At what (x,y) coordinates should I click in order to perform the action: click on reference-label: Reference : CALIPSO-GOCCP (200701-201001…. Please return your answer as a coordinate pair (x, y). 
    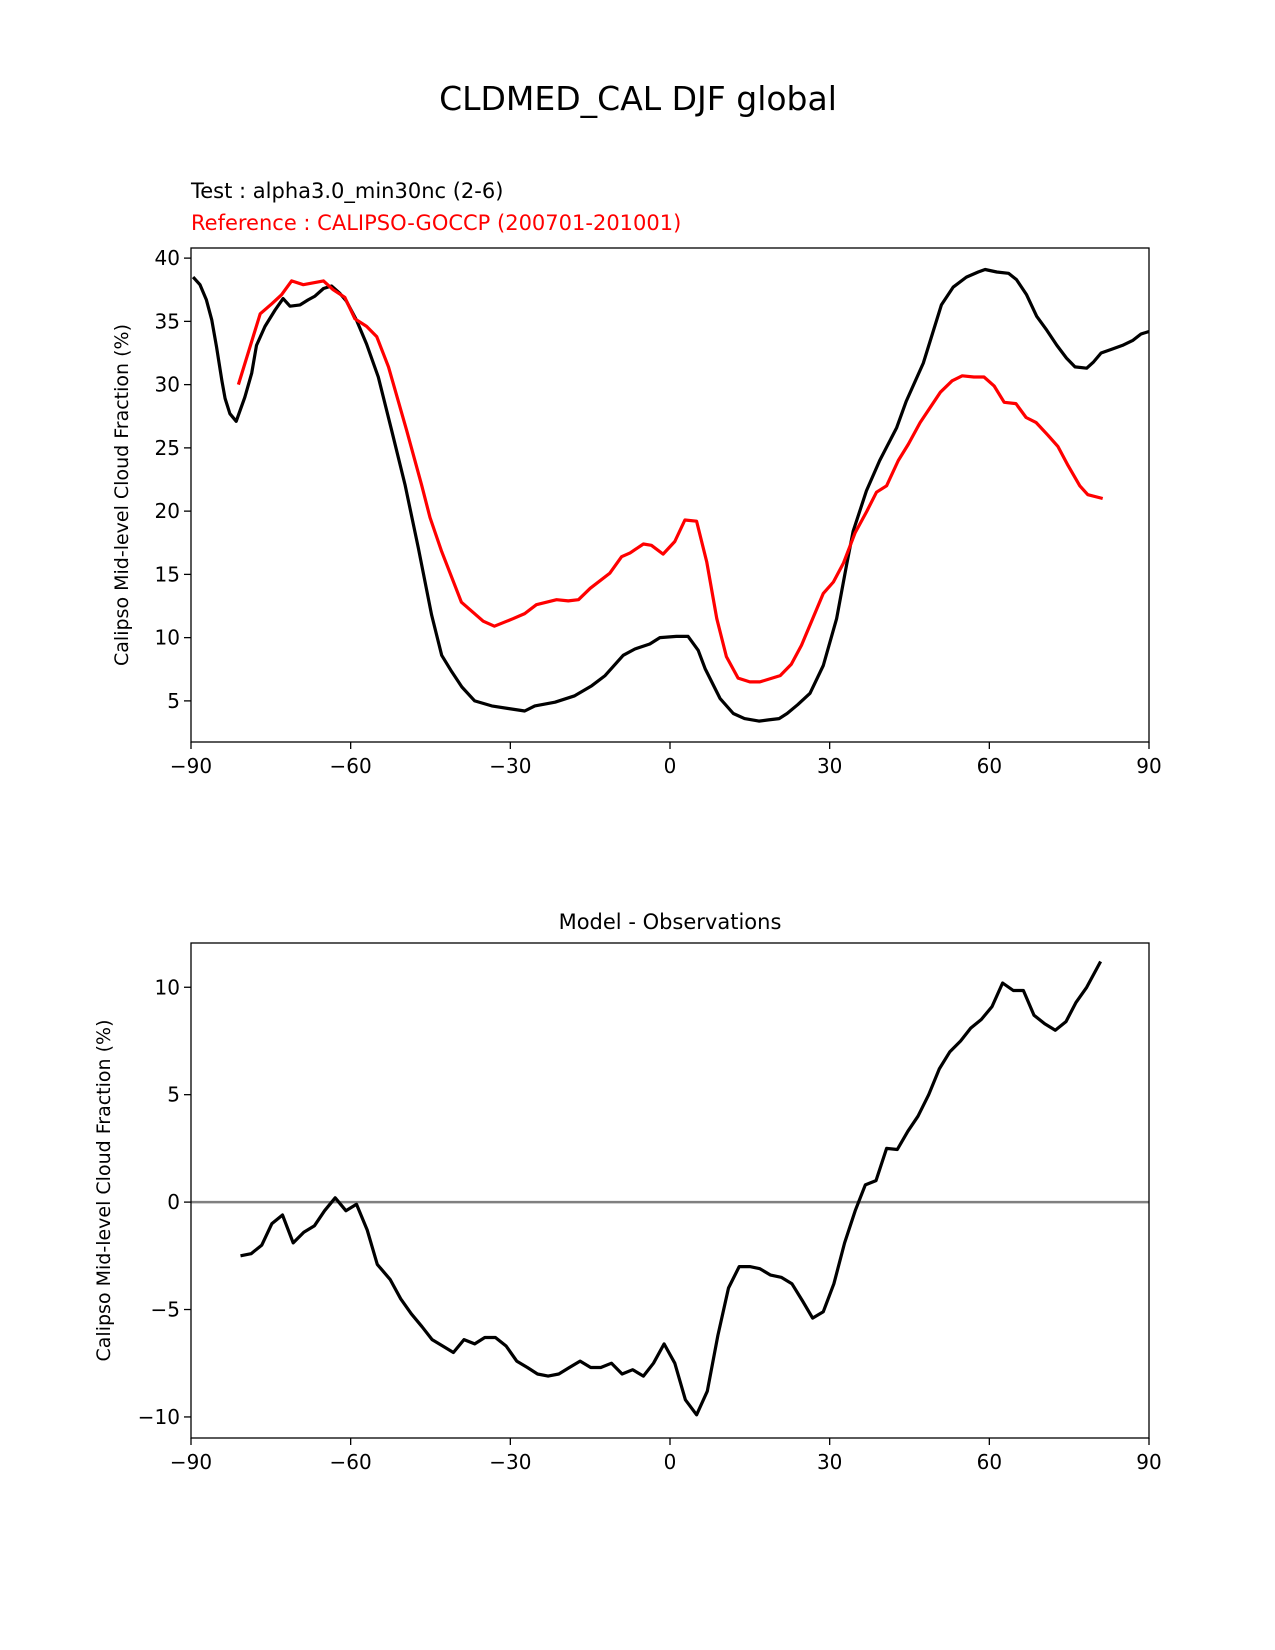
    Looking at the image, I should click on (436, 223).